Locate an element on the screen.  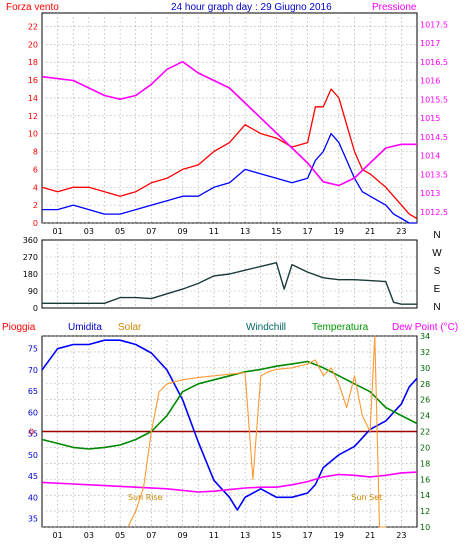
y-right-tick-label: 1014 is located at coordinates (430, 156).